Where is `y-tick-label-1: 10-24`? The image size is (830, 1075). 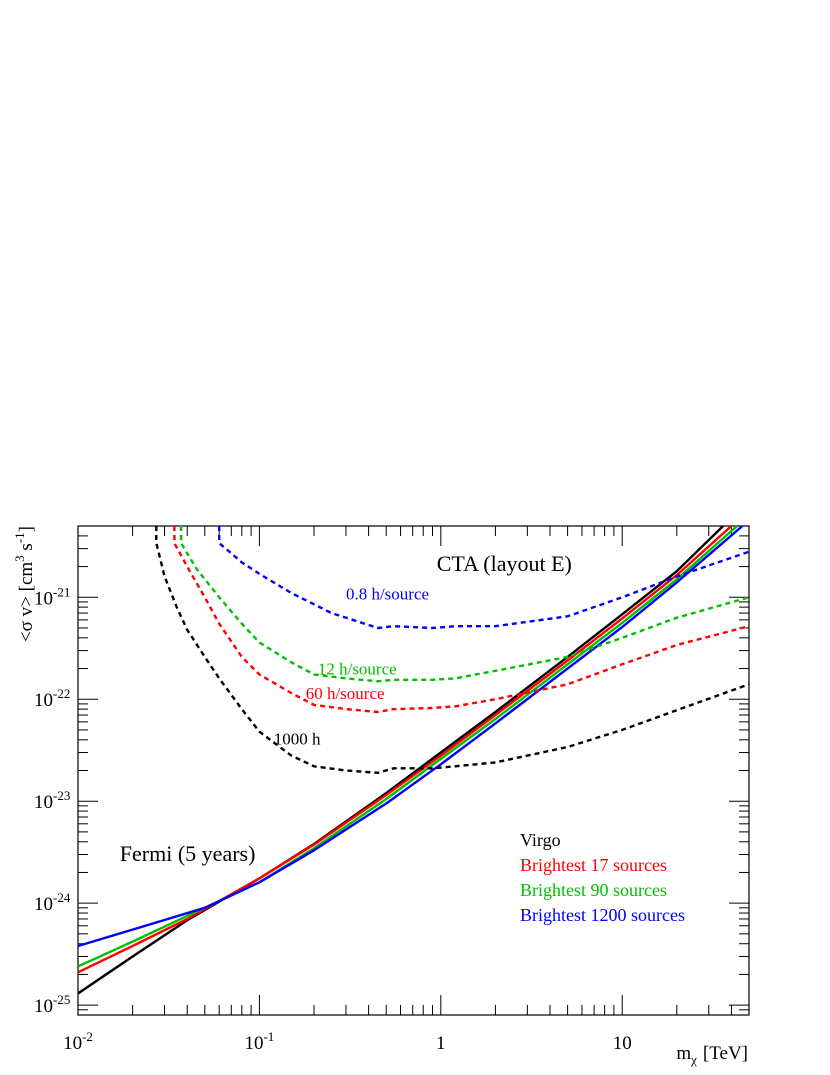 y-tick-label-1: 10-24 is located at coordinates (52, 902).